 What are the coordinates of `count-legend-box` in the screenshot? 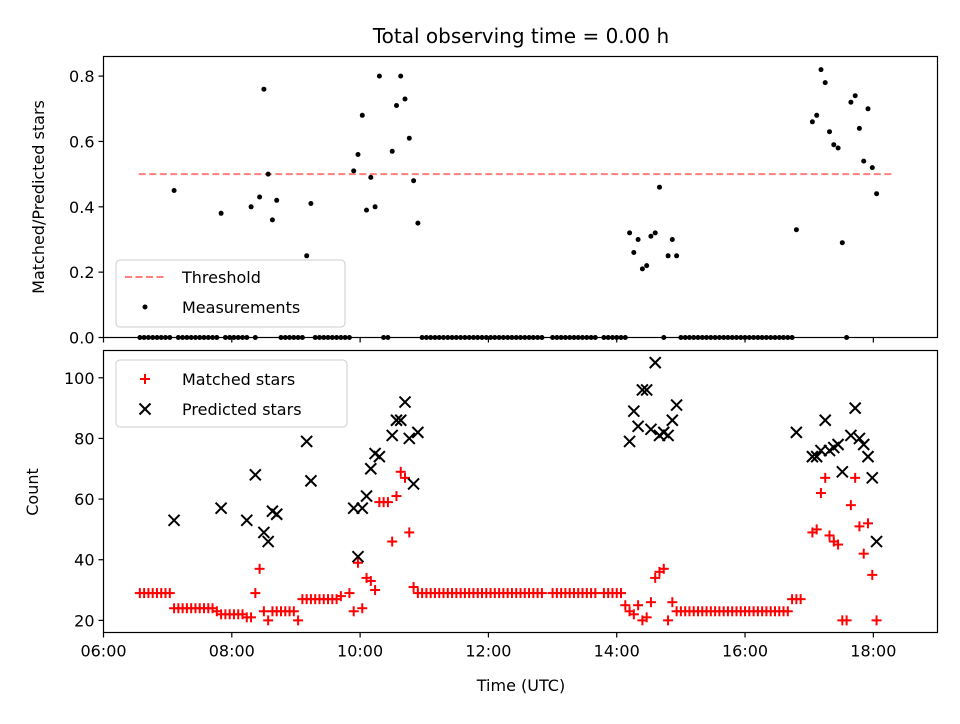 It's located at (231, 393).